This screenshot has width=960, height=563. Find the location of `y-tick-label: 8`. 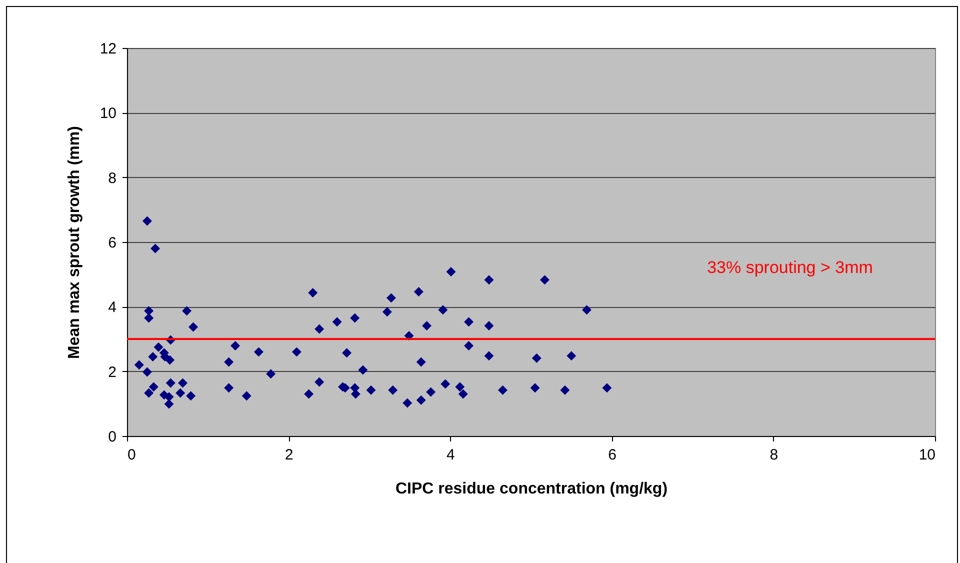

y-tick-label: 8 is located at coordinates (112, 178).